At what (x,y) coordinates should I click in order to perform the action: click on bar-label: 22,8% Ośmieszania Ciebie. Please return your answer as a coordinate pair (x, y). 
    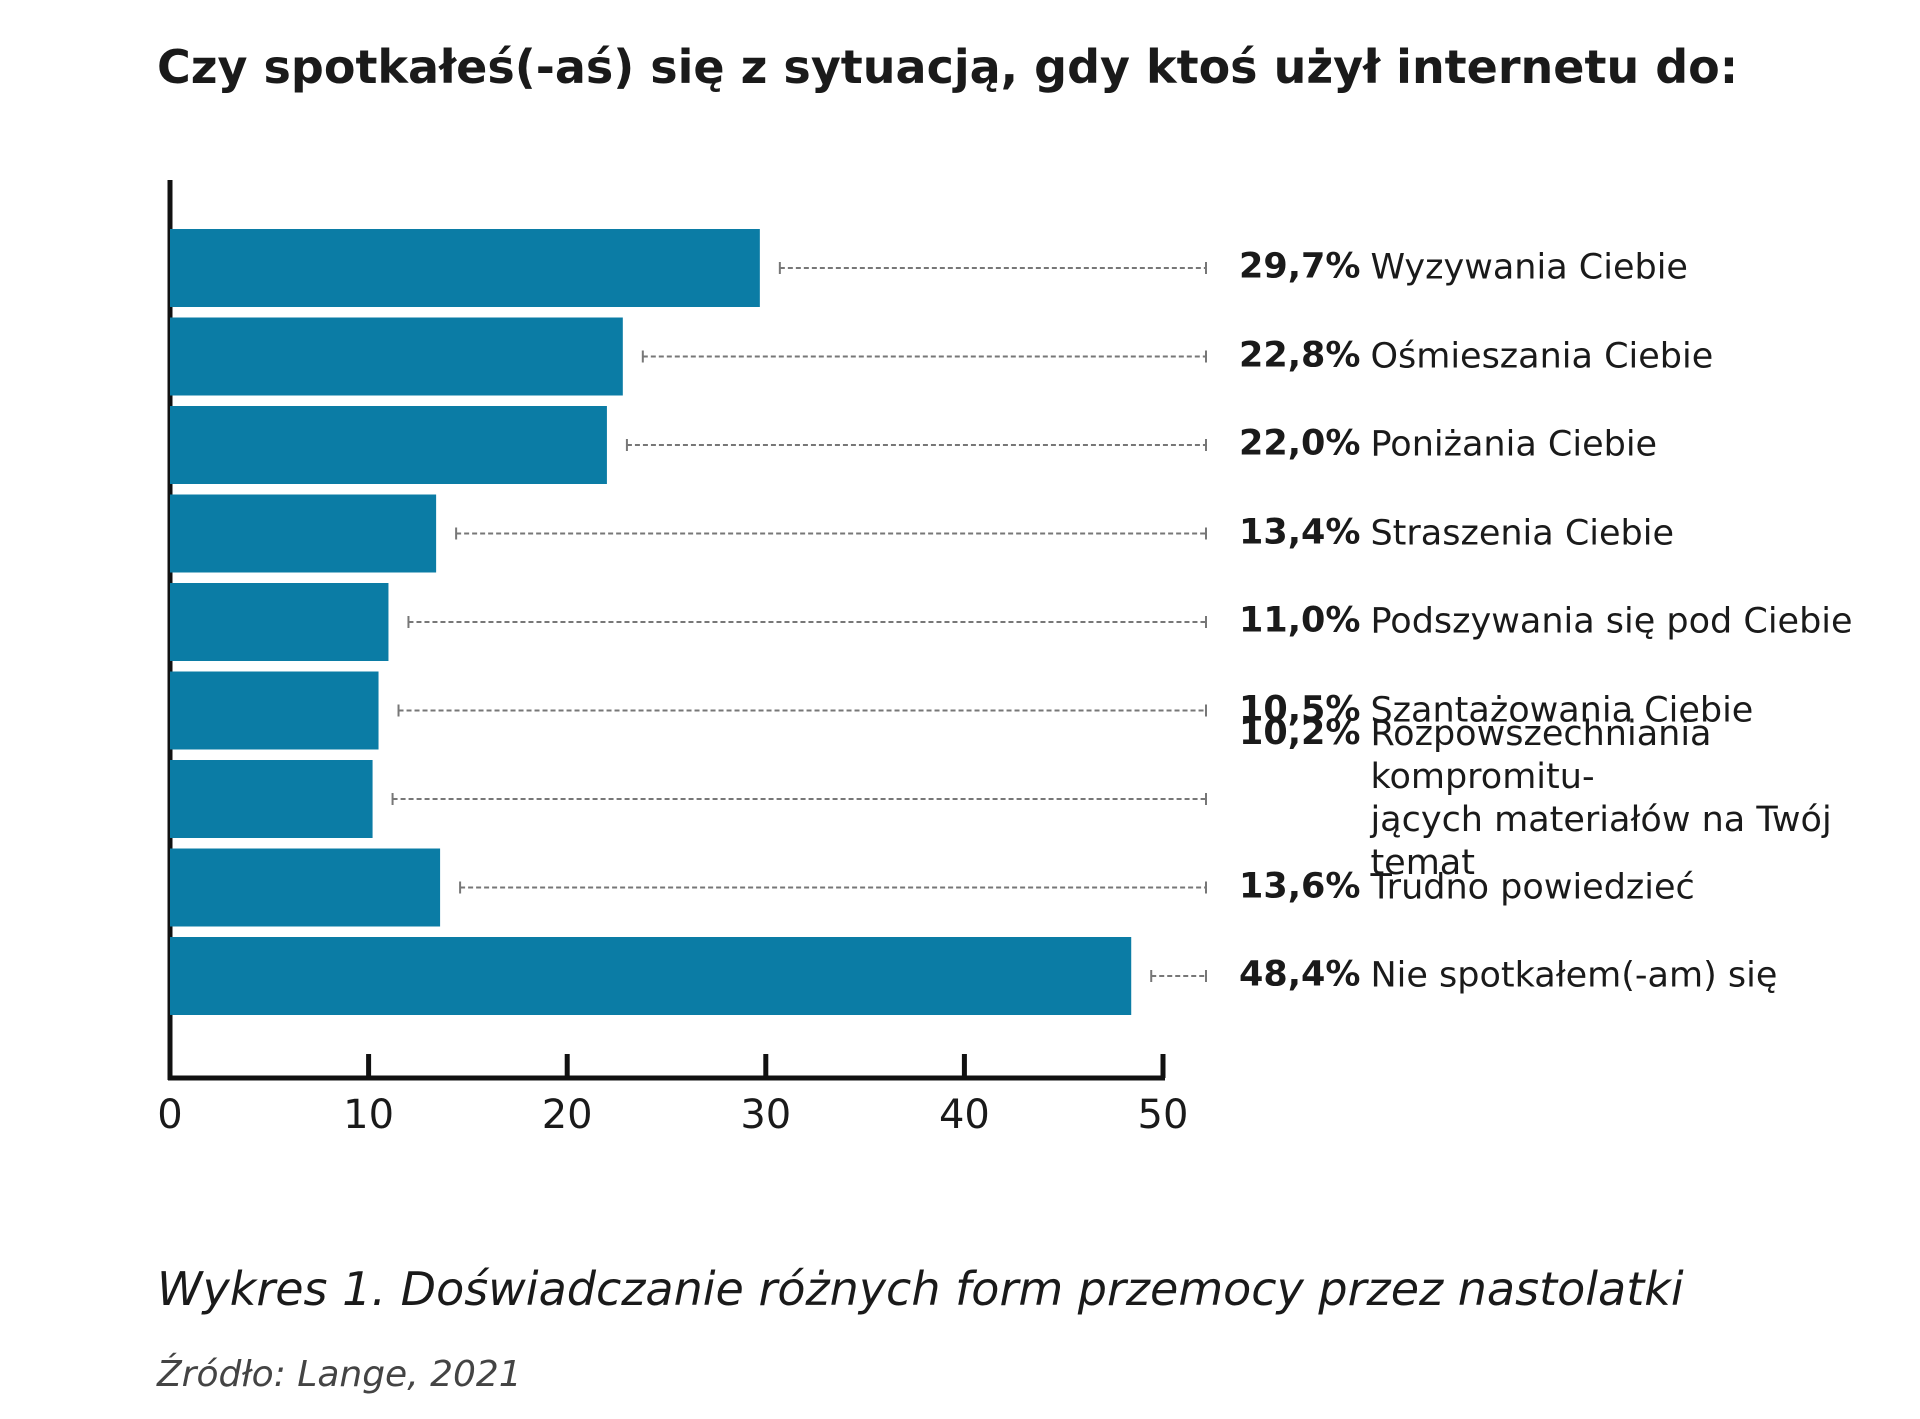
    Looking at the image, I should click on (1476, 356).